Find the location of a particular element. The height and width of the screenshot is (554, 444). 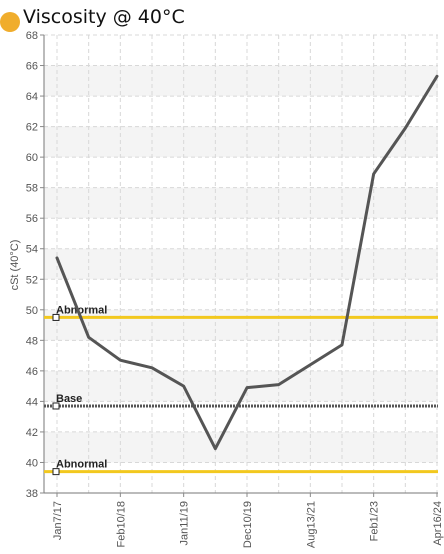

x-tick-label: Aug13/21 is located at coordinates (311, 524).